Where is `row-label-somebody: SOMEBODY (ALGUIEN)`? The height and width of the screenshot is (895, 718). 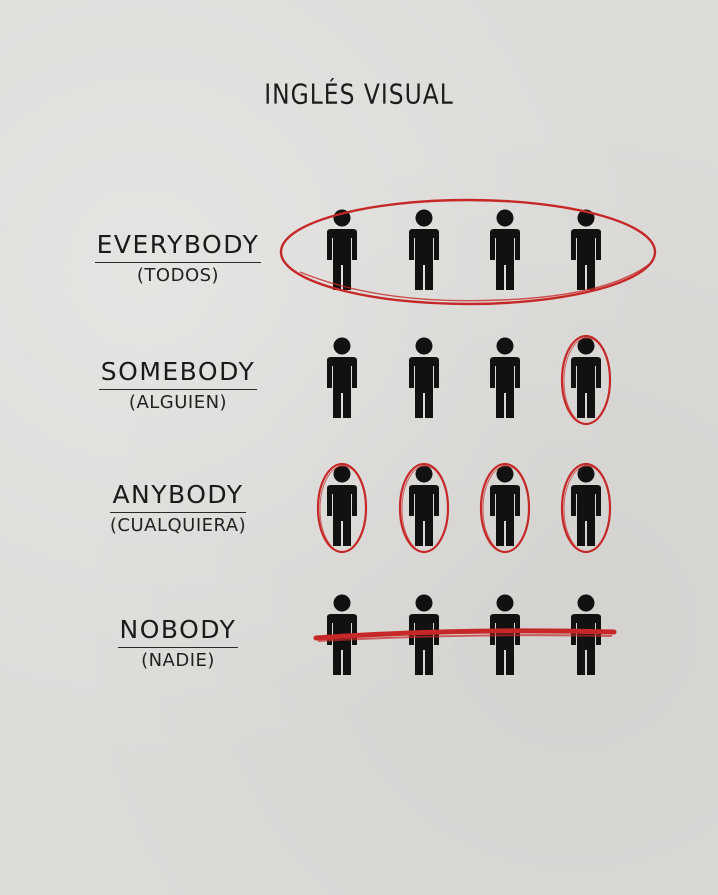
row-label-somebody: SOMEBODY (ALGUIEN) is located at coordinates (178, 385).